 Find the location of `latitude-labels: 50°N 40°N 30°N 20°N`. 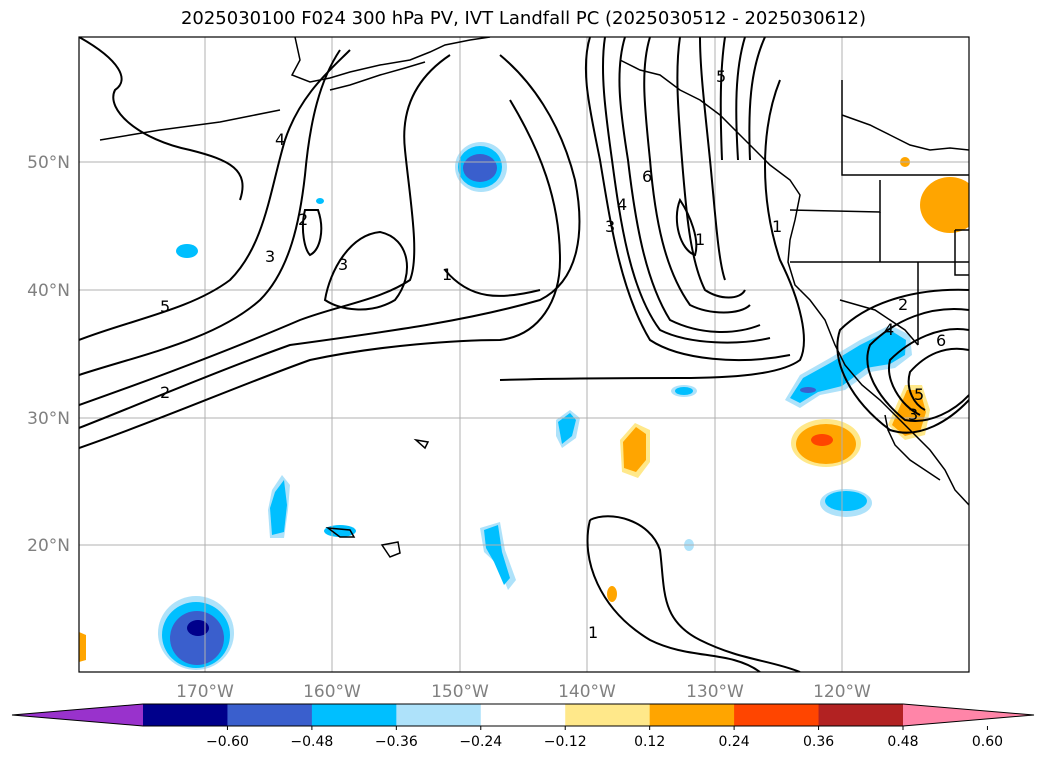

latitude-labels: 50°N 40°N 30°N 20°N is located at coordinates (48, 354).